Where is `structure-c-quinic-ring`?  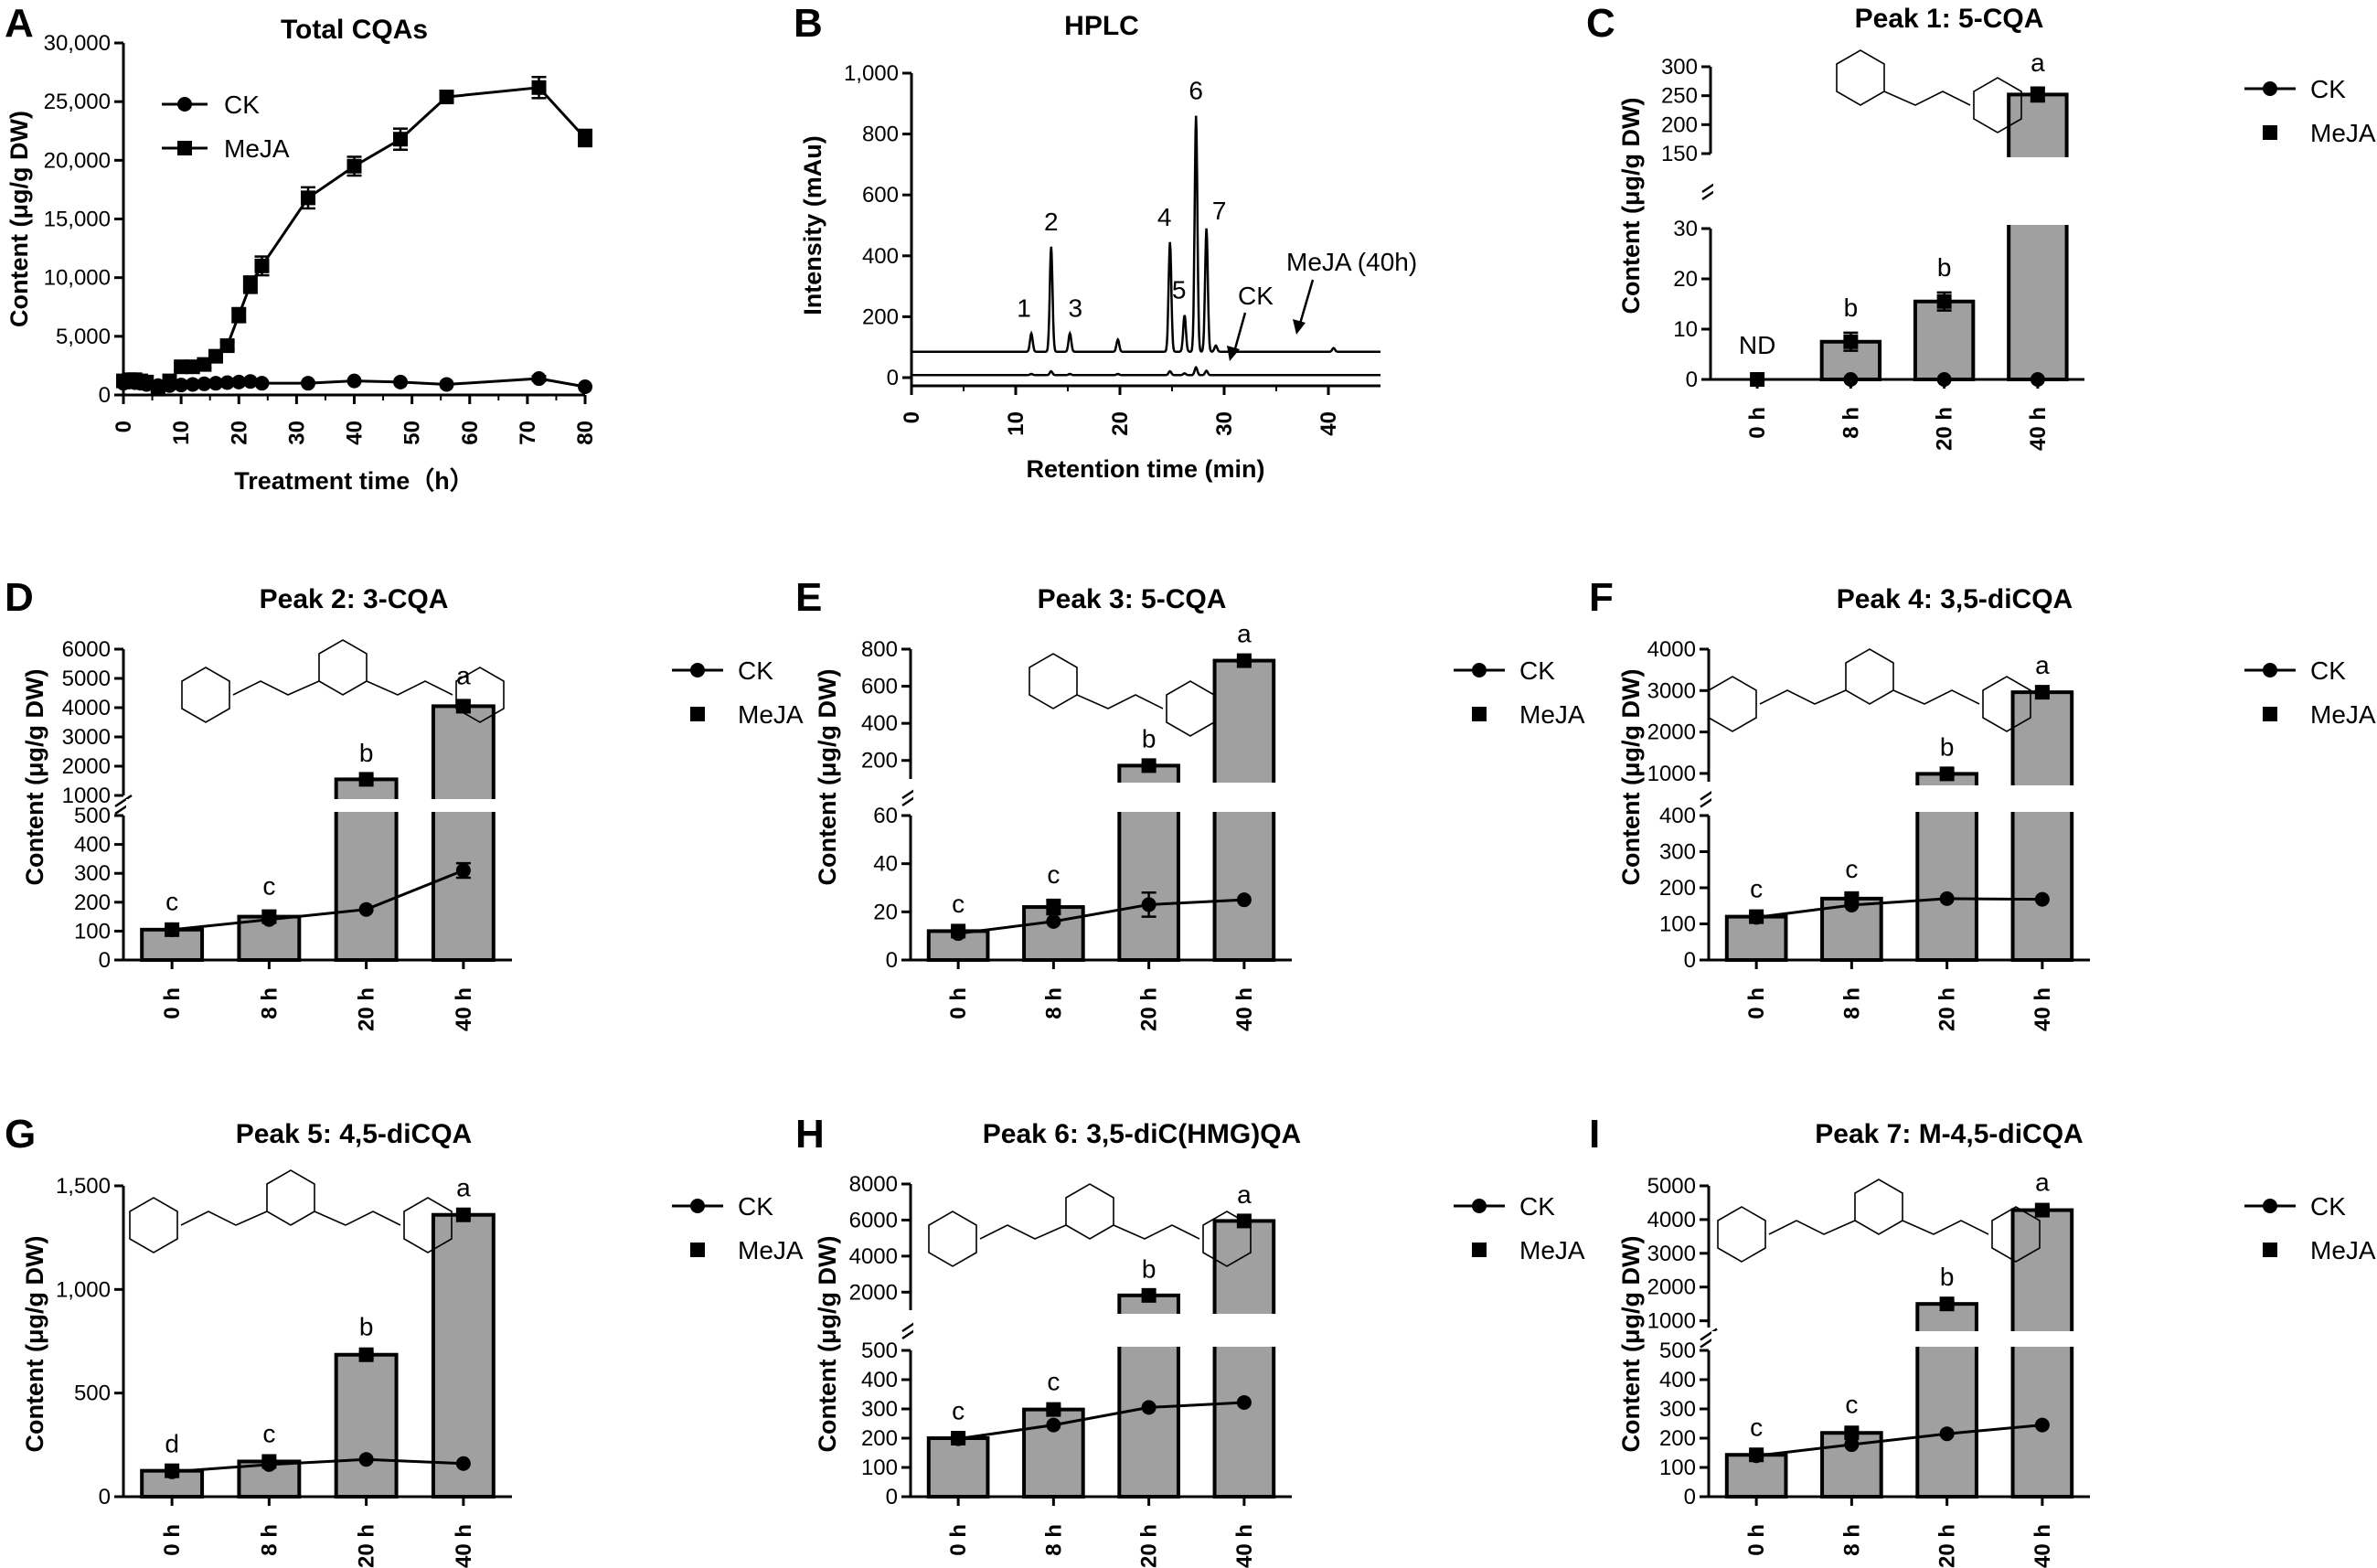 structure-c-quinic-ring is located at coordinates (1860, 77).